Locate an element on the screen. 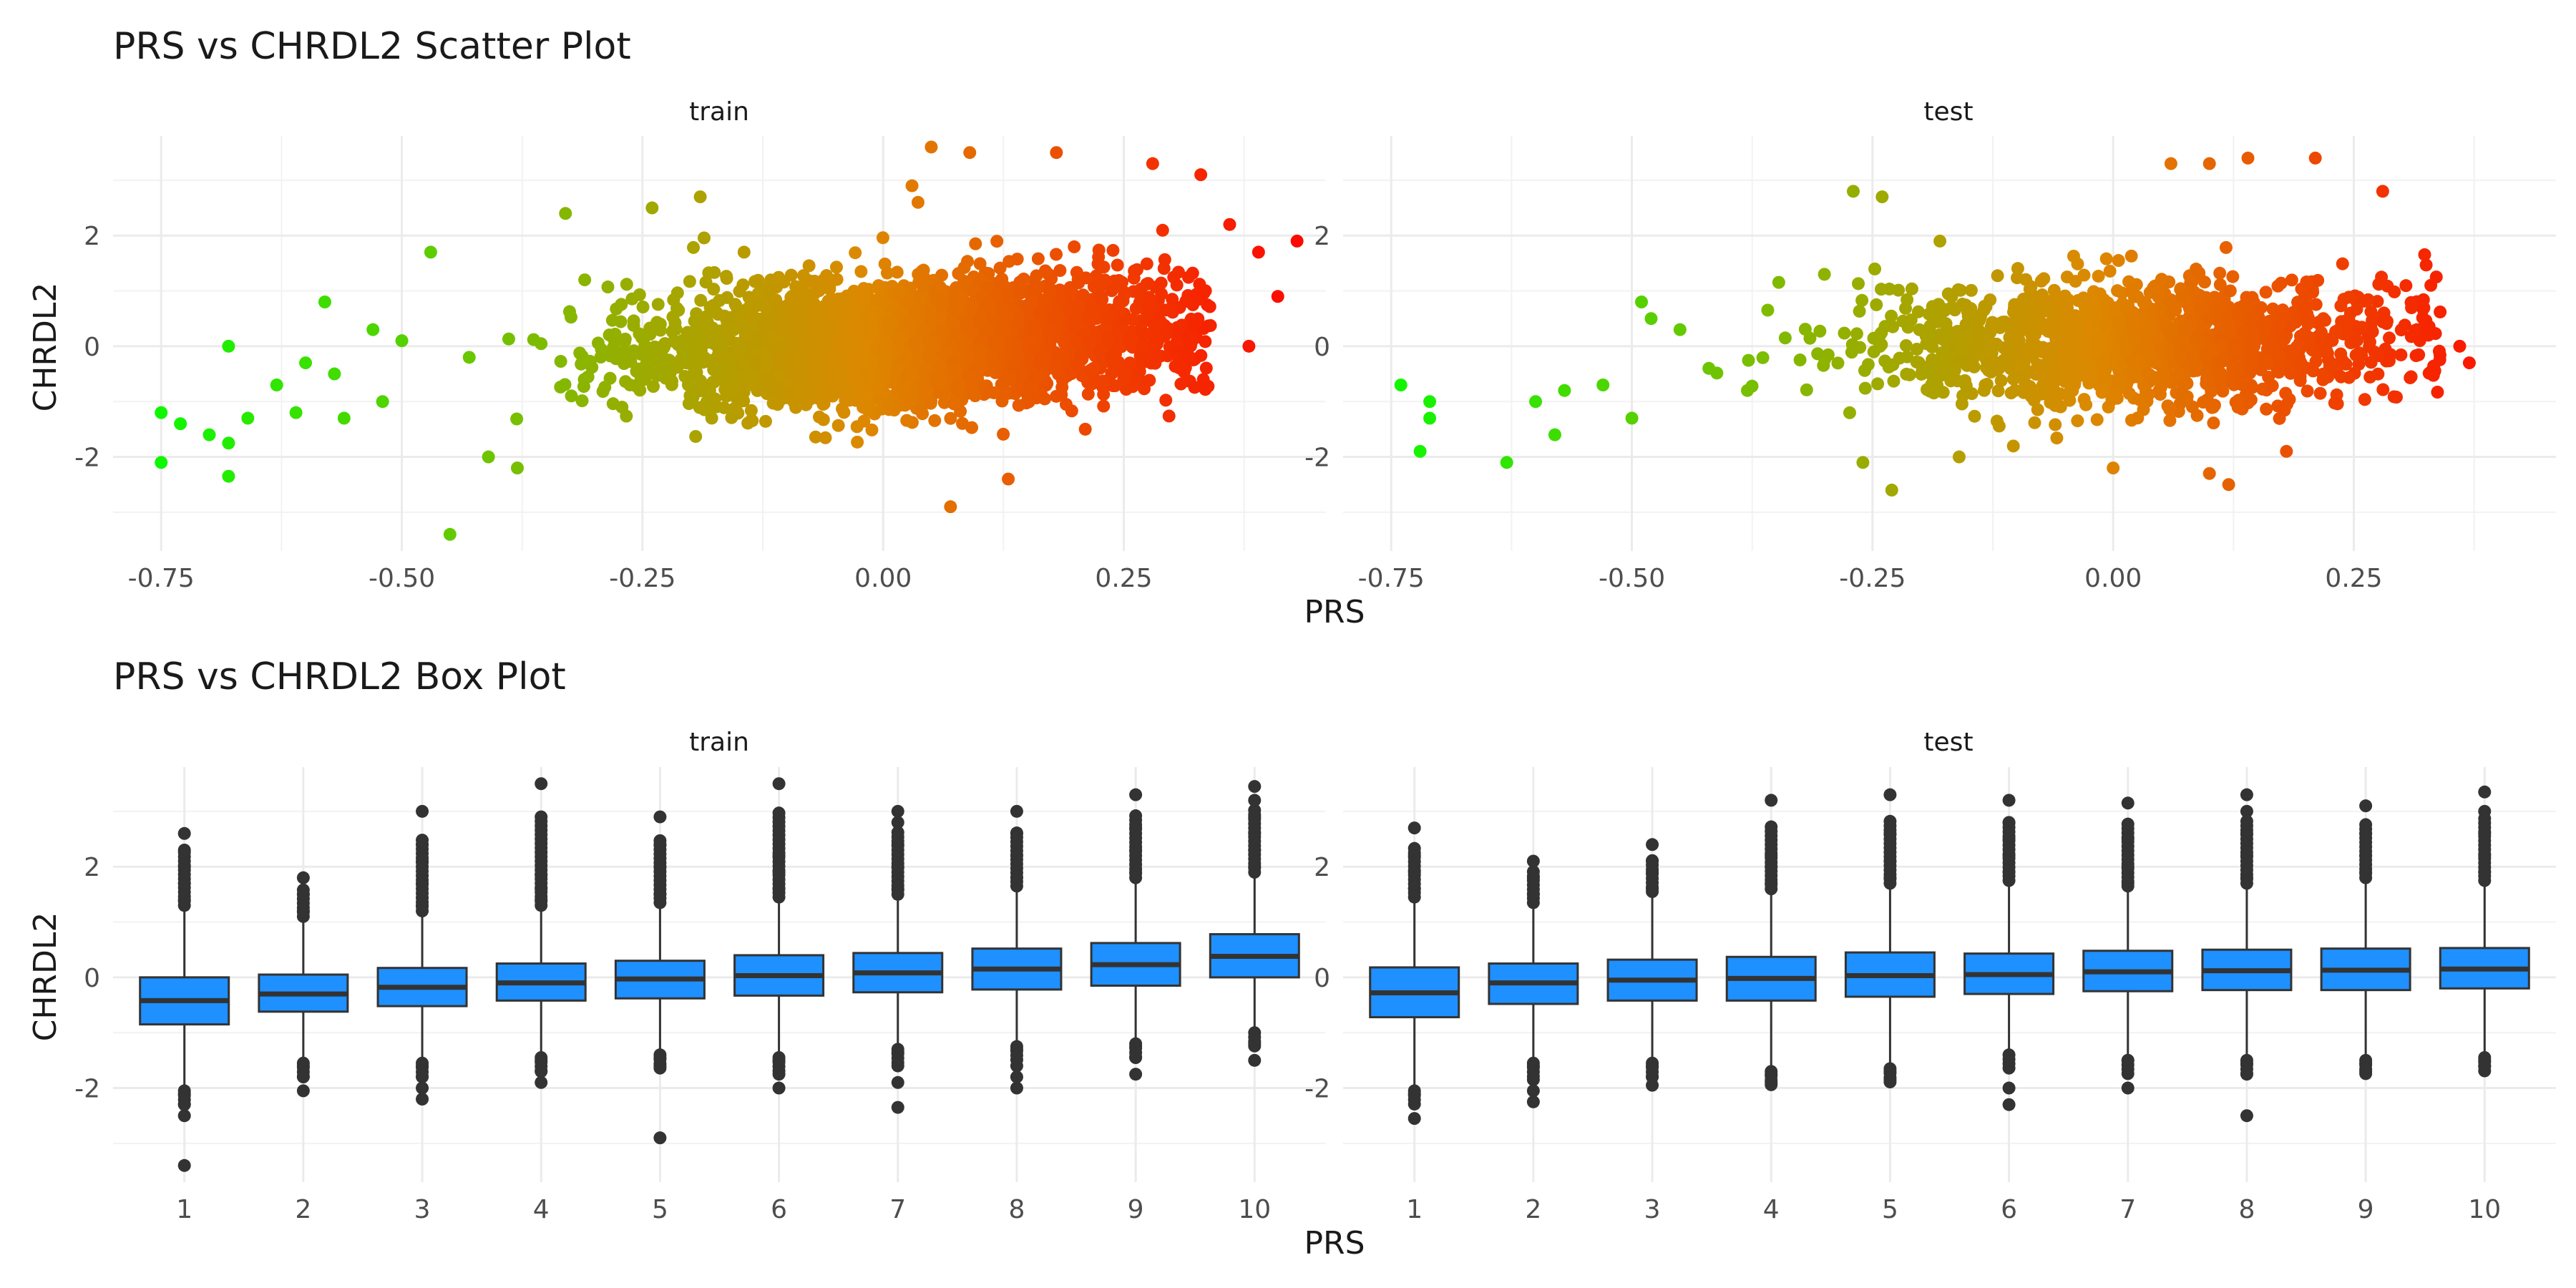 This screenshot has width=2576, height=1288. box-train-y-tick-label: 0 is located at coordinates (92, 978).